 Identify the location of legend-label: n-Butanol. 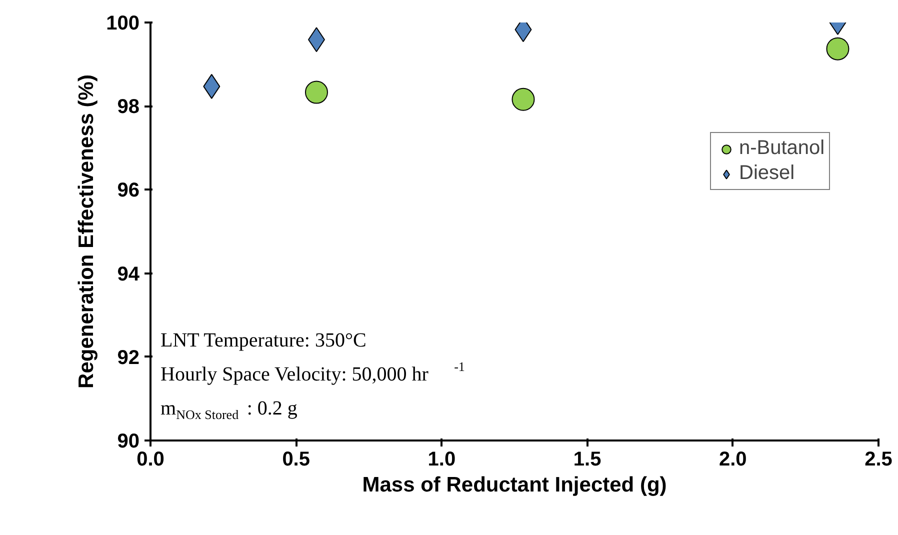
(782, 148).